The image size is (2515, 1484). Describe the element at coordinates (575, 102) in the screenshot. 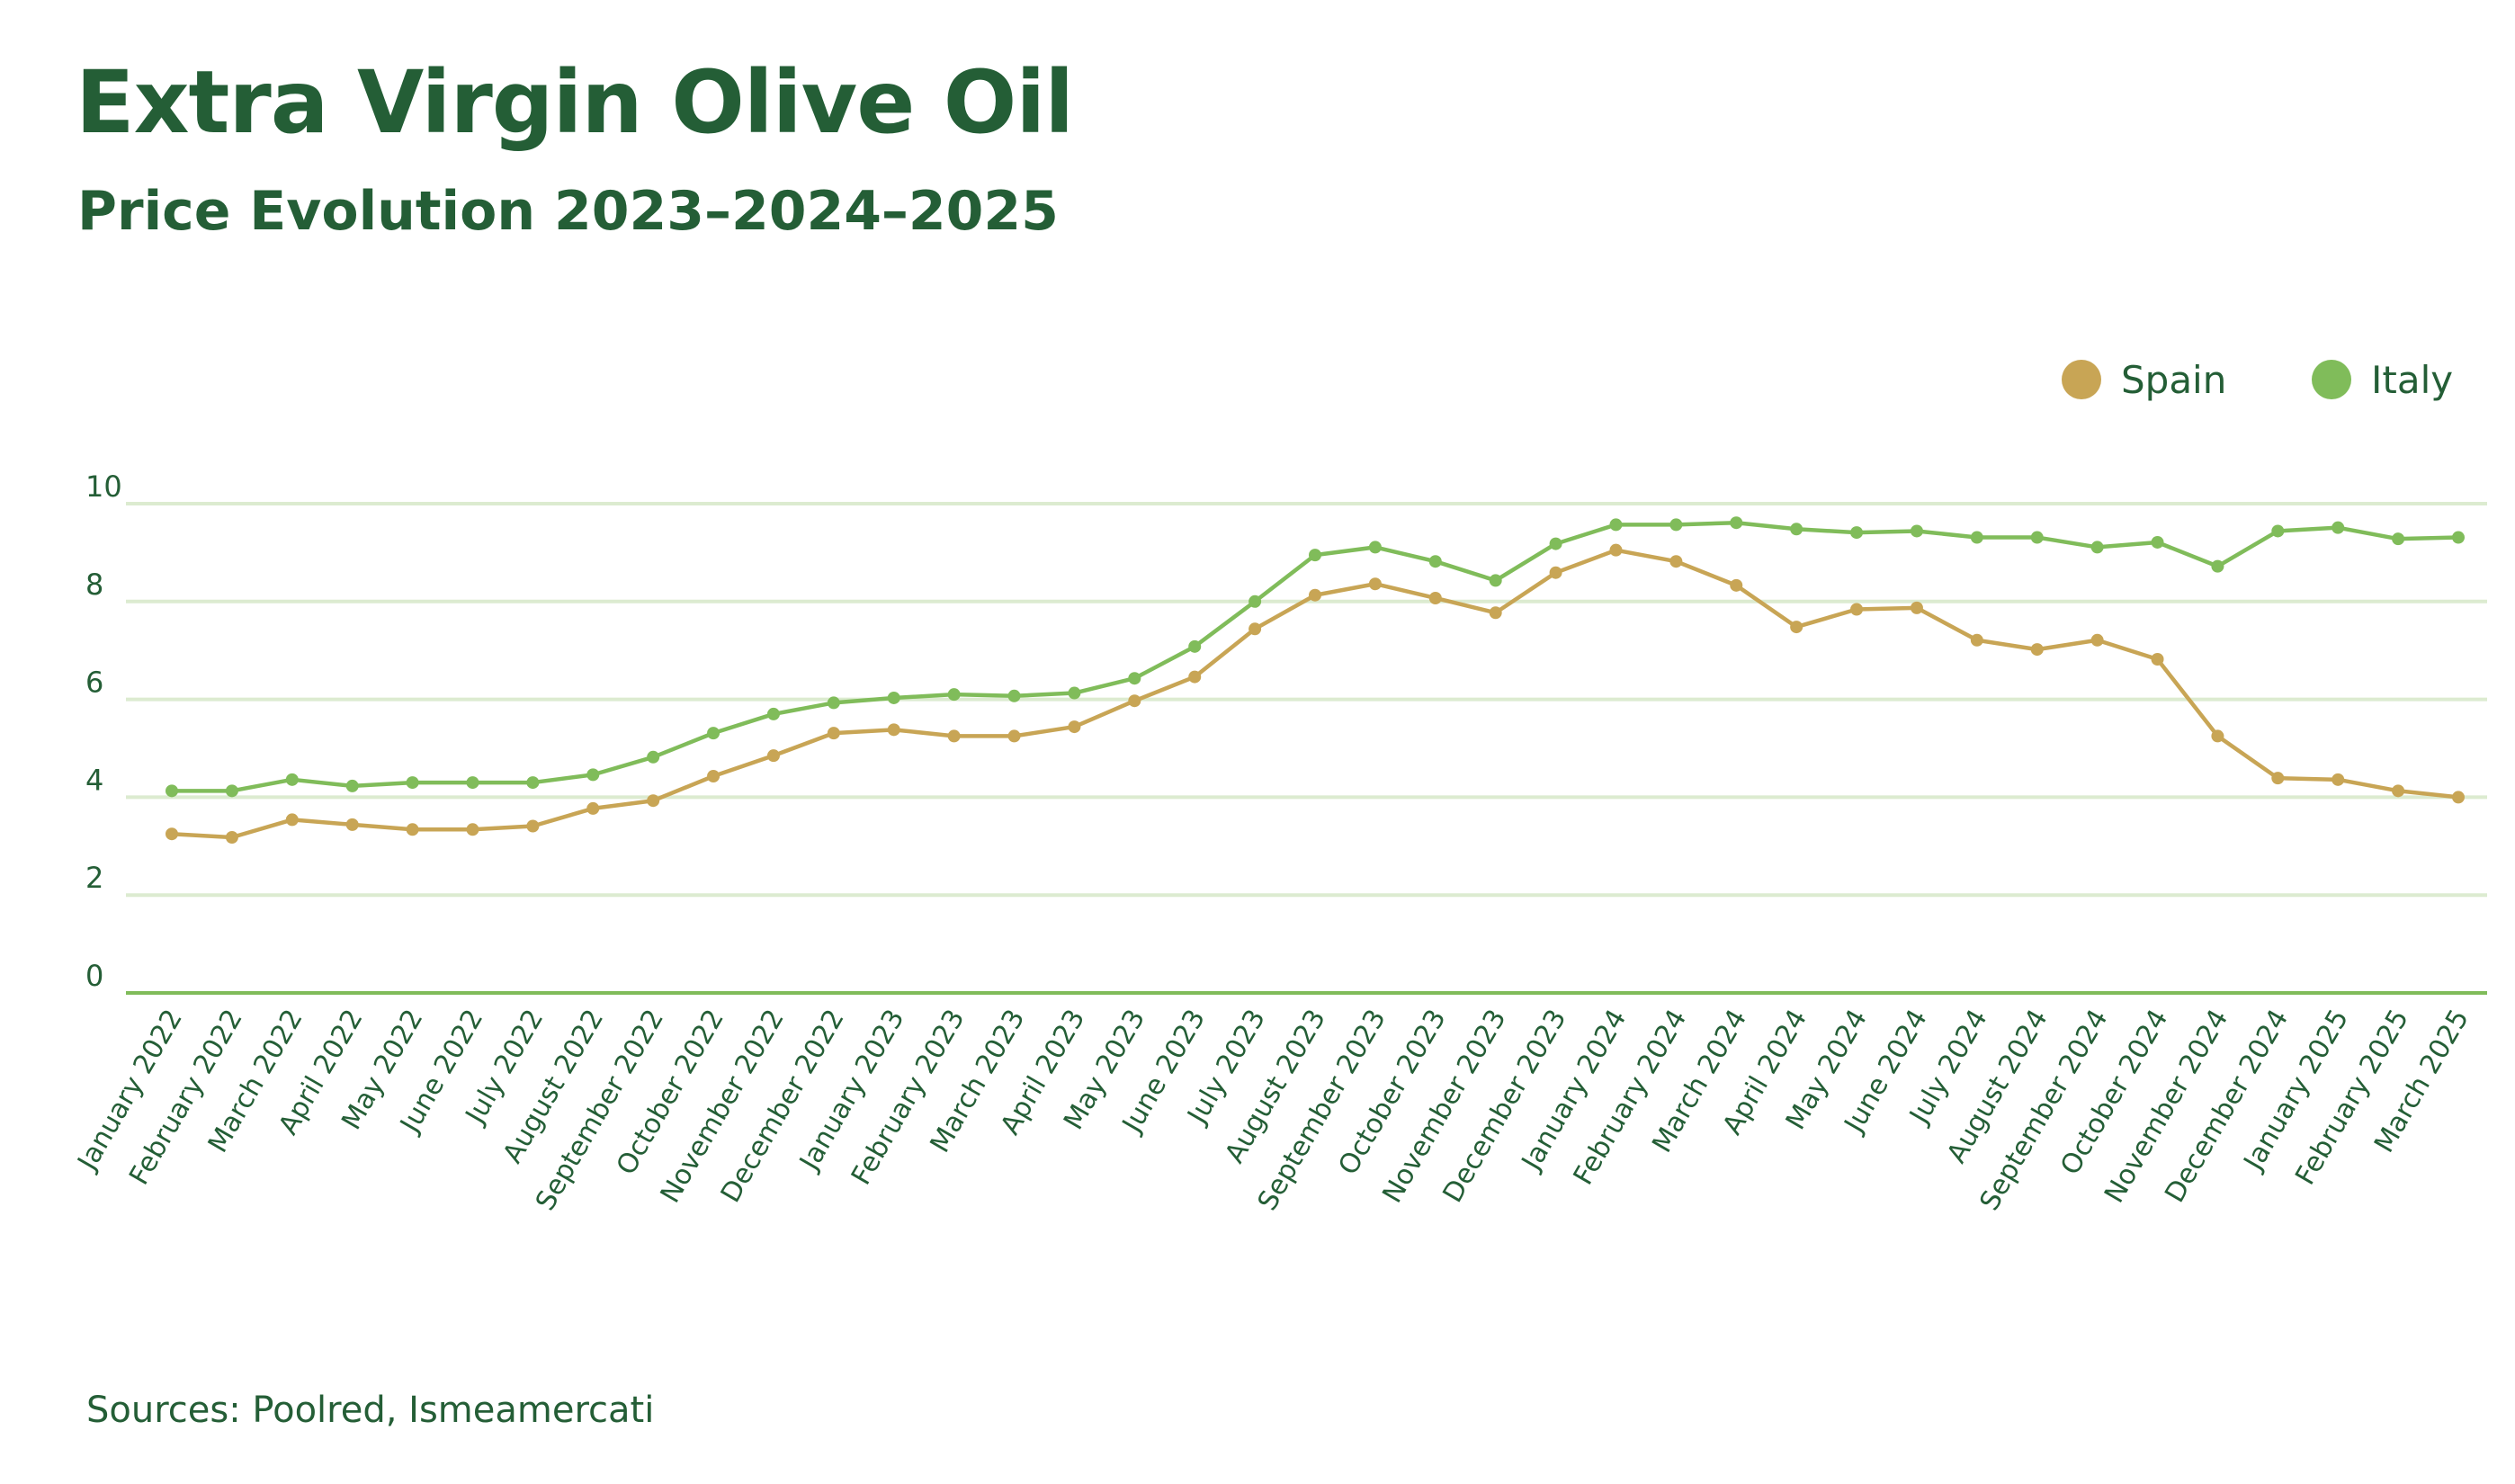

I see `chart-title: Extra Virgin Olive Oil` at that location.